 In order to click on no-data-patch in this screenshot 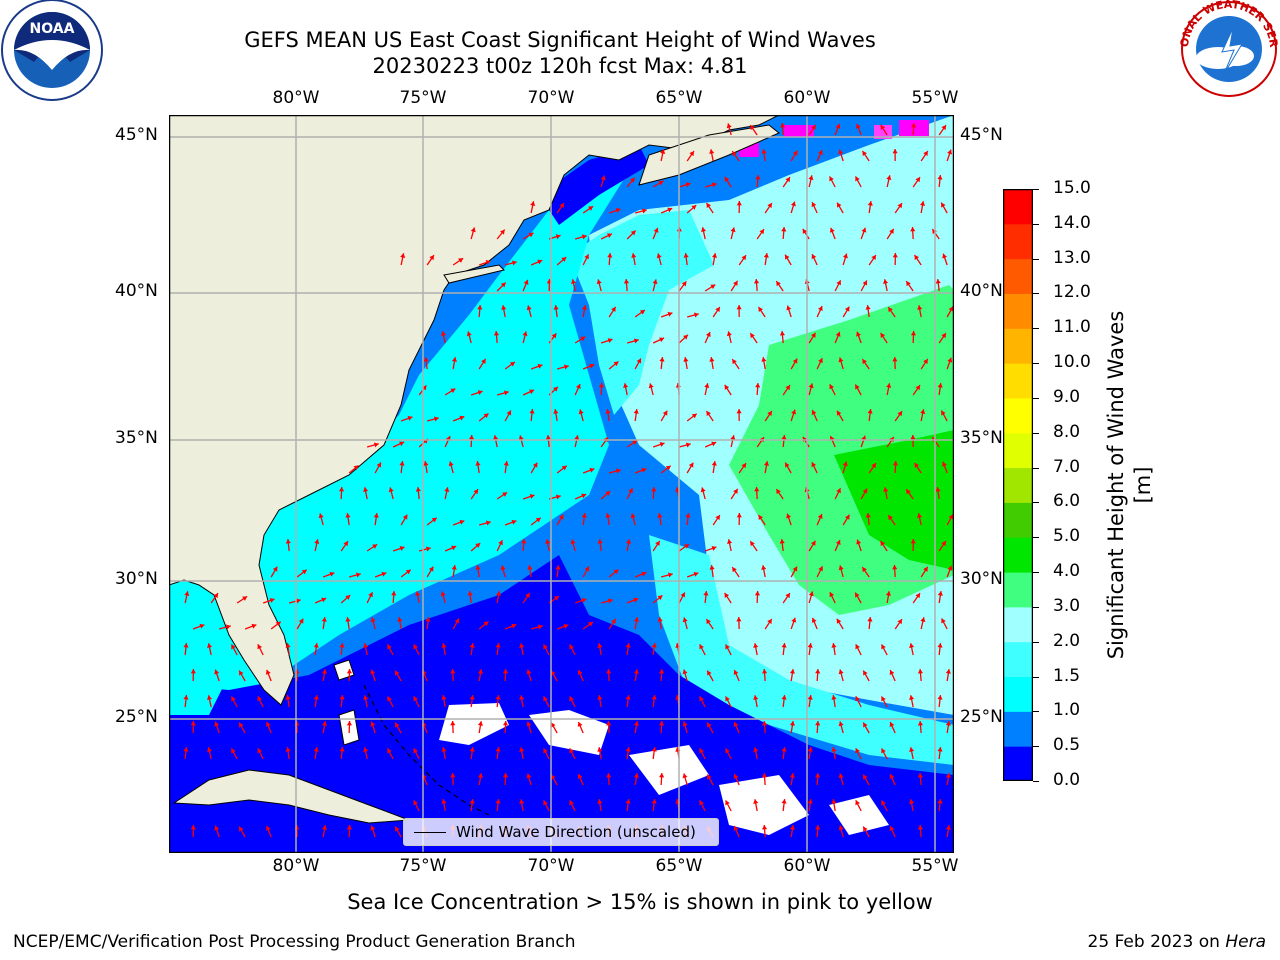, I will do `click(474, 724)`.